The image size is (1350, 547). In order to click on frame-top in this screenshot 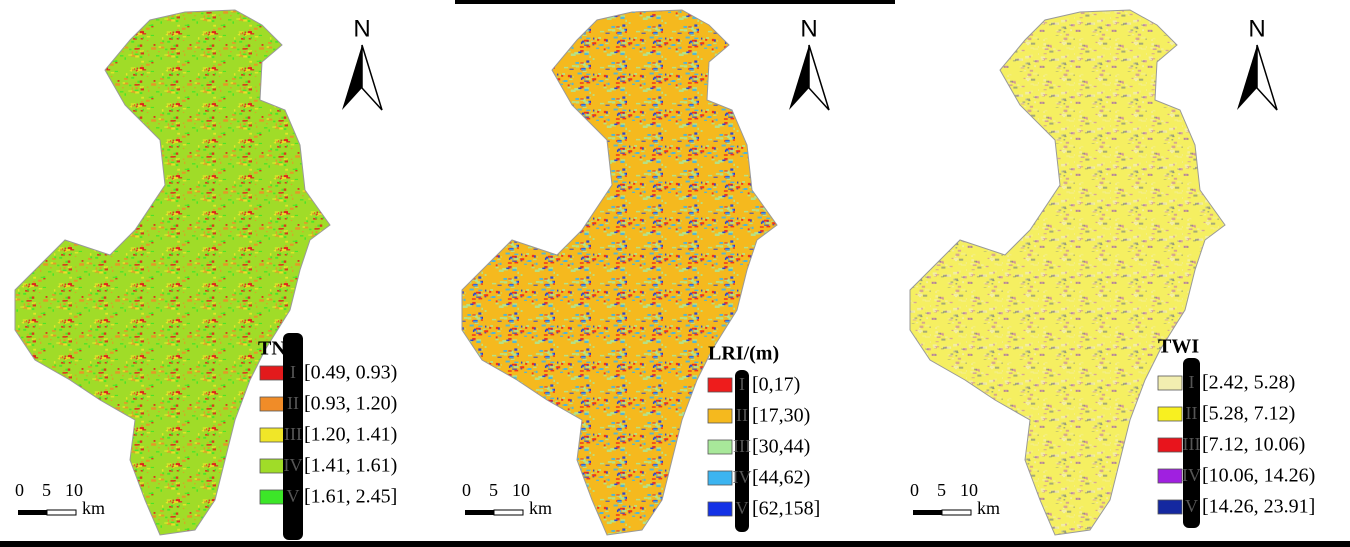, I will do `click(675, 2)`.